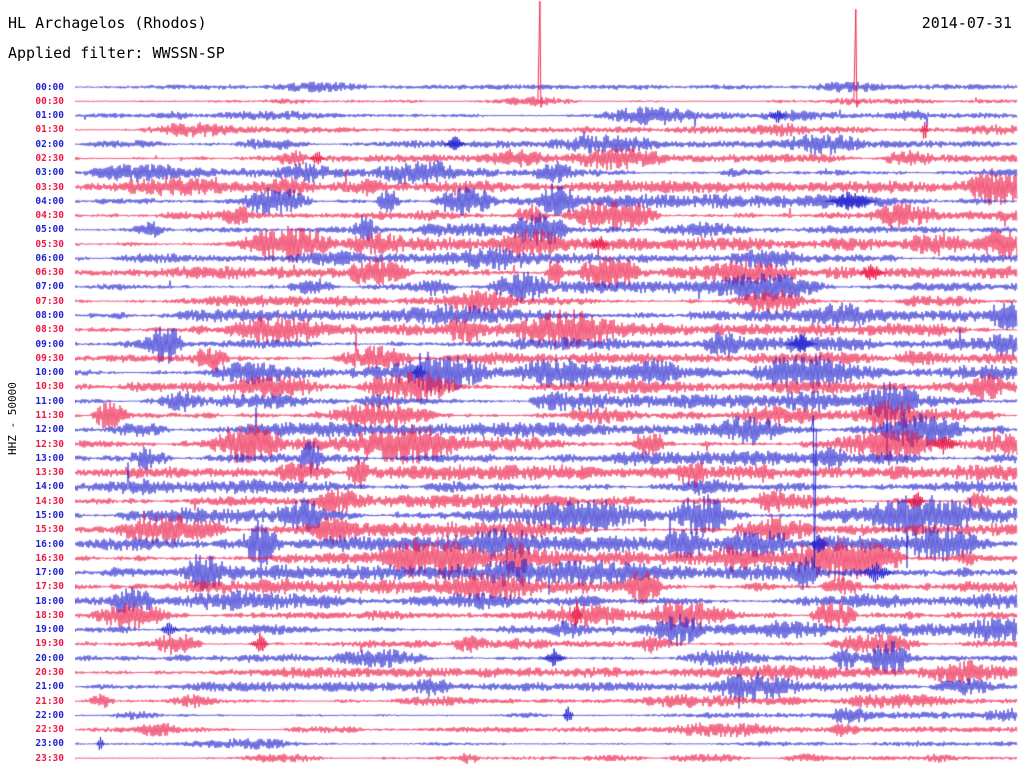 This screenshot has height=780, width=1024. What do you see at coordinates (49, 615) in the screenshot?
I see `time-label: 18:30` at bounding box center [49, 615].